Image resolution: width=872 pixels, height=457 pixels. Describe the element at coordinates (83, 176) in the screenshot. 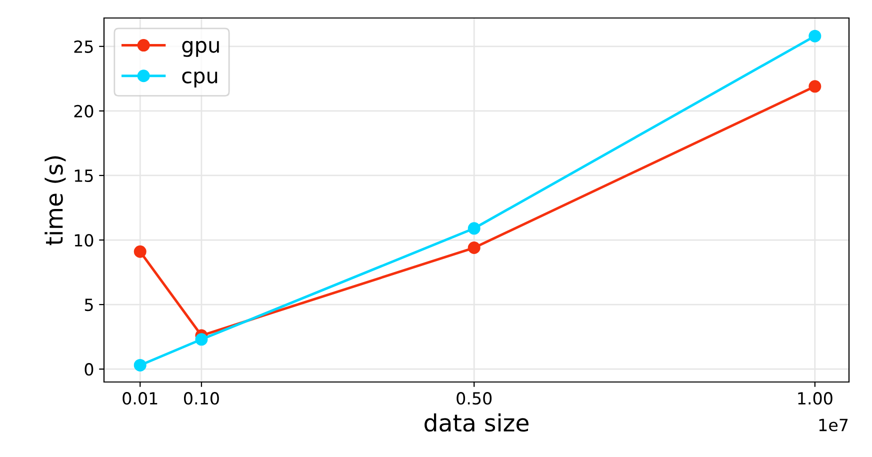

I see `y-tick-label: 15` at that location.